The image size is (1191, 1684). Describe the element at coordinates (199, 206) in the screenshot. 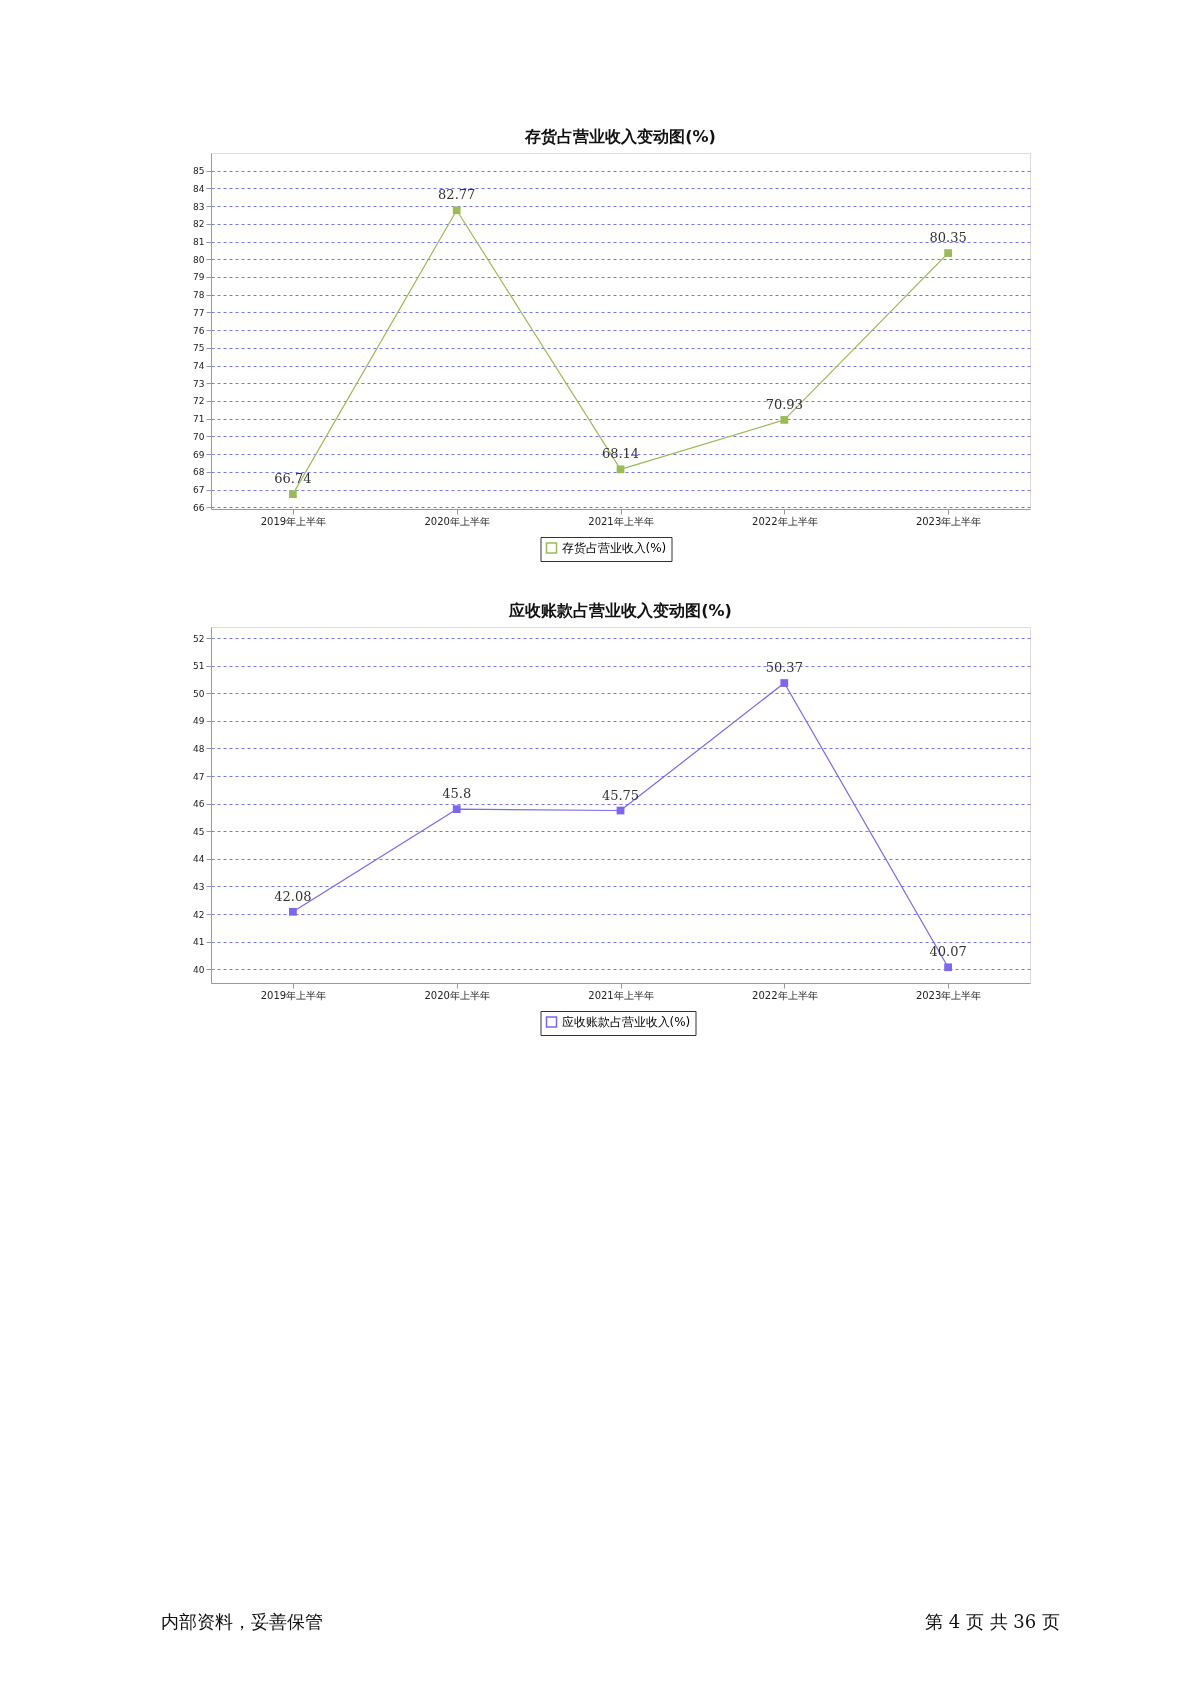

I see `y-tick-label: 83` at that location.